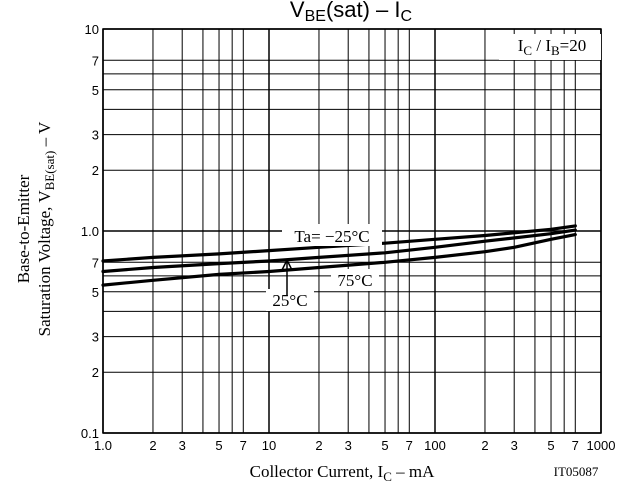 This screenshot has height=484, width=633. I want to click on svg-text: IC / IB=20, so click(552, 47).